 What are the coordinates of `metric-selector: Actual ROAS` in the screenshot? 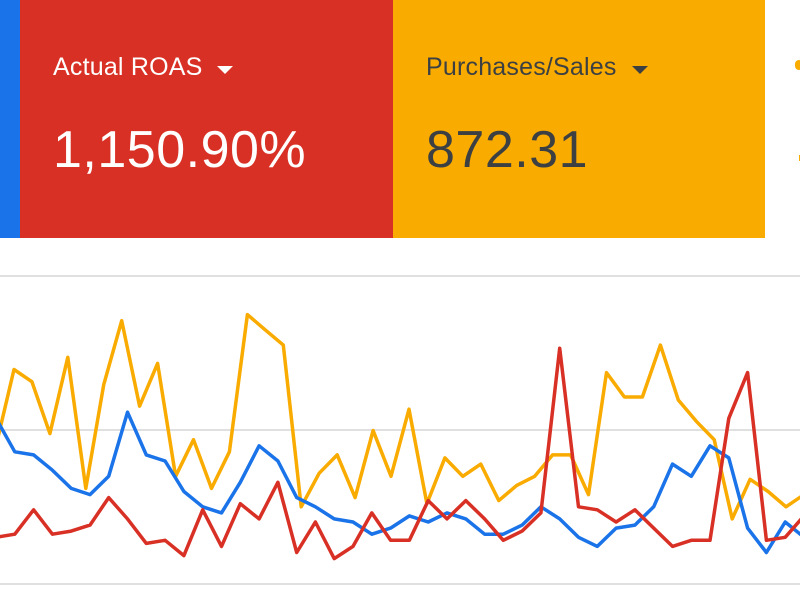 It's located at (143, 67).